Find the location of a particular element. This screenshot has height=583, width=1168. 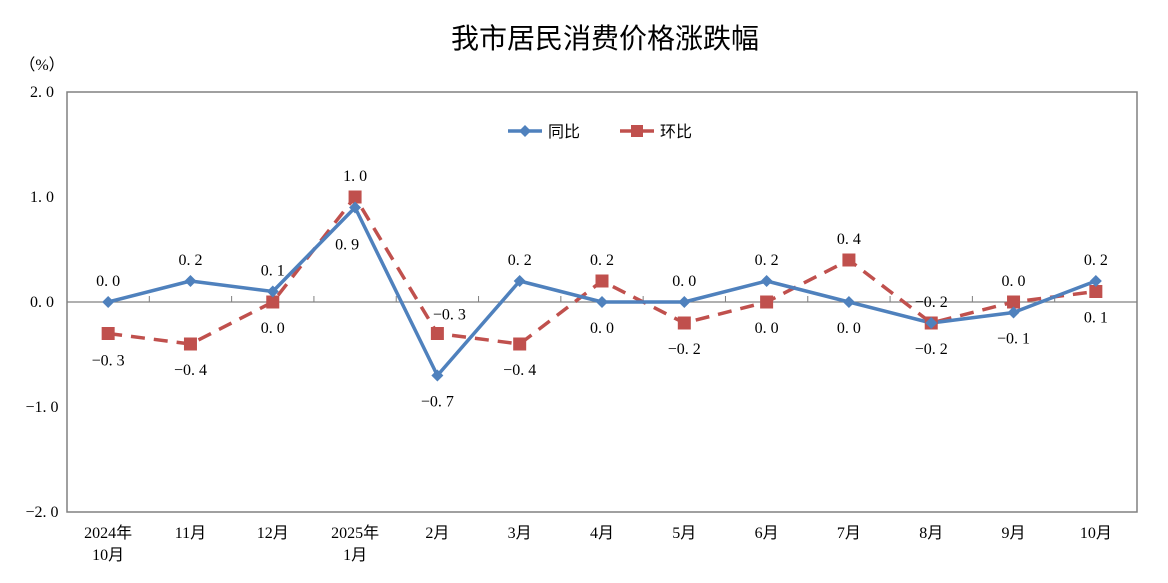

x-category-label: 6月 is located at coordinates (767, 533).